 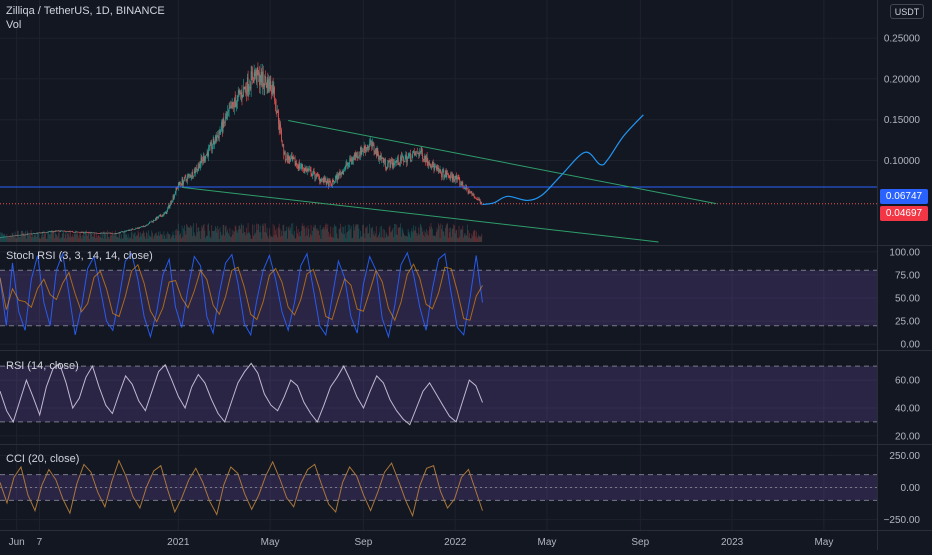 I want to click on currency-button: USDT, so click(x=907, y=11).